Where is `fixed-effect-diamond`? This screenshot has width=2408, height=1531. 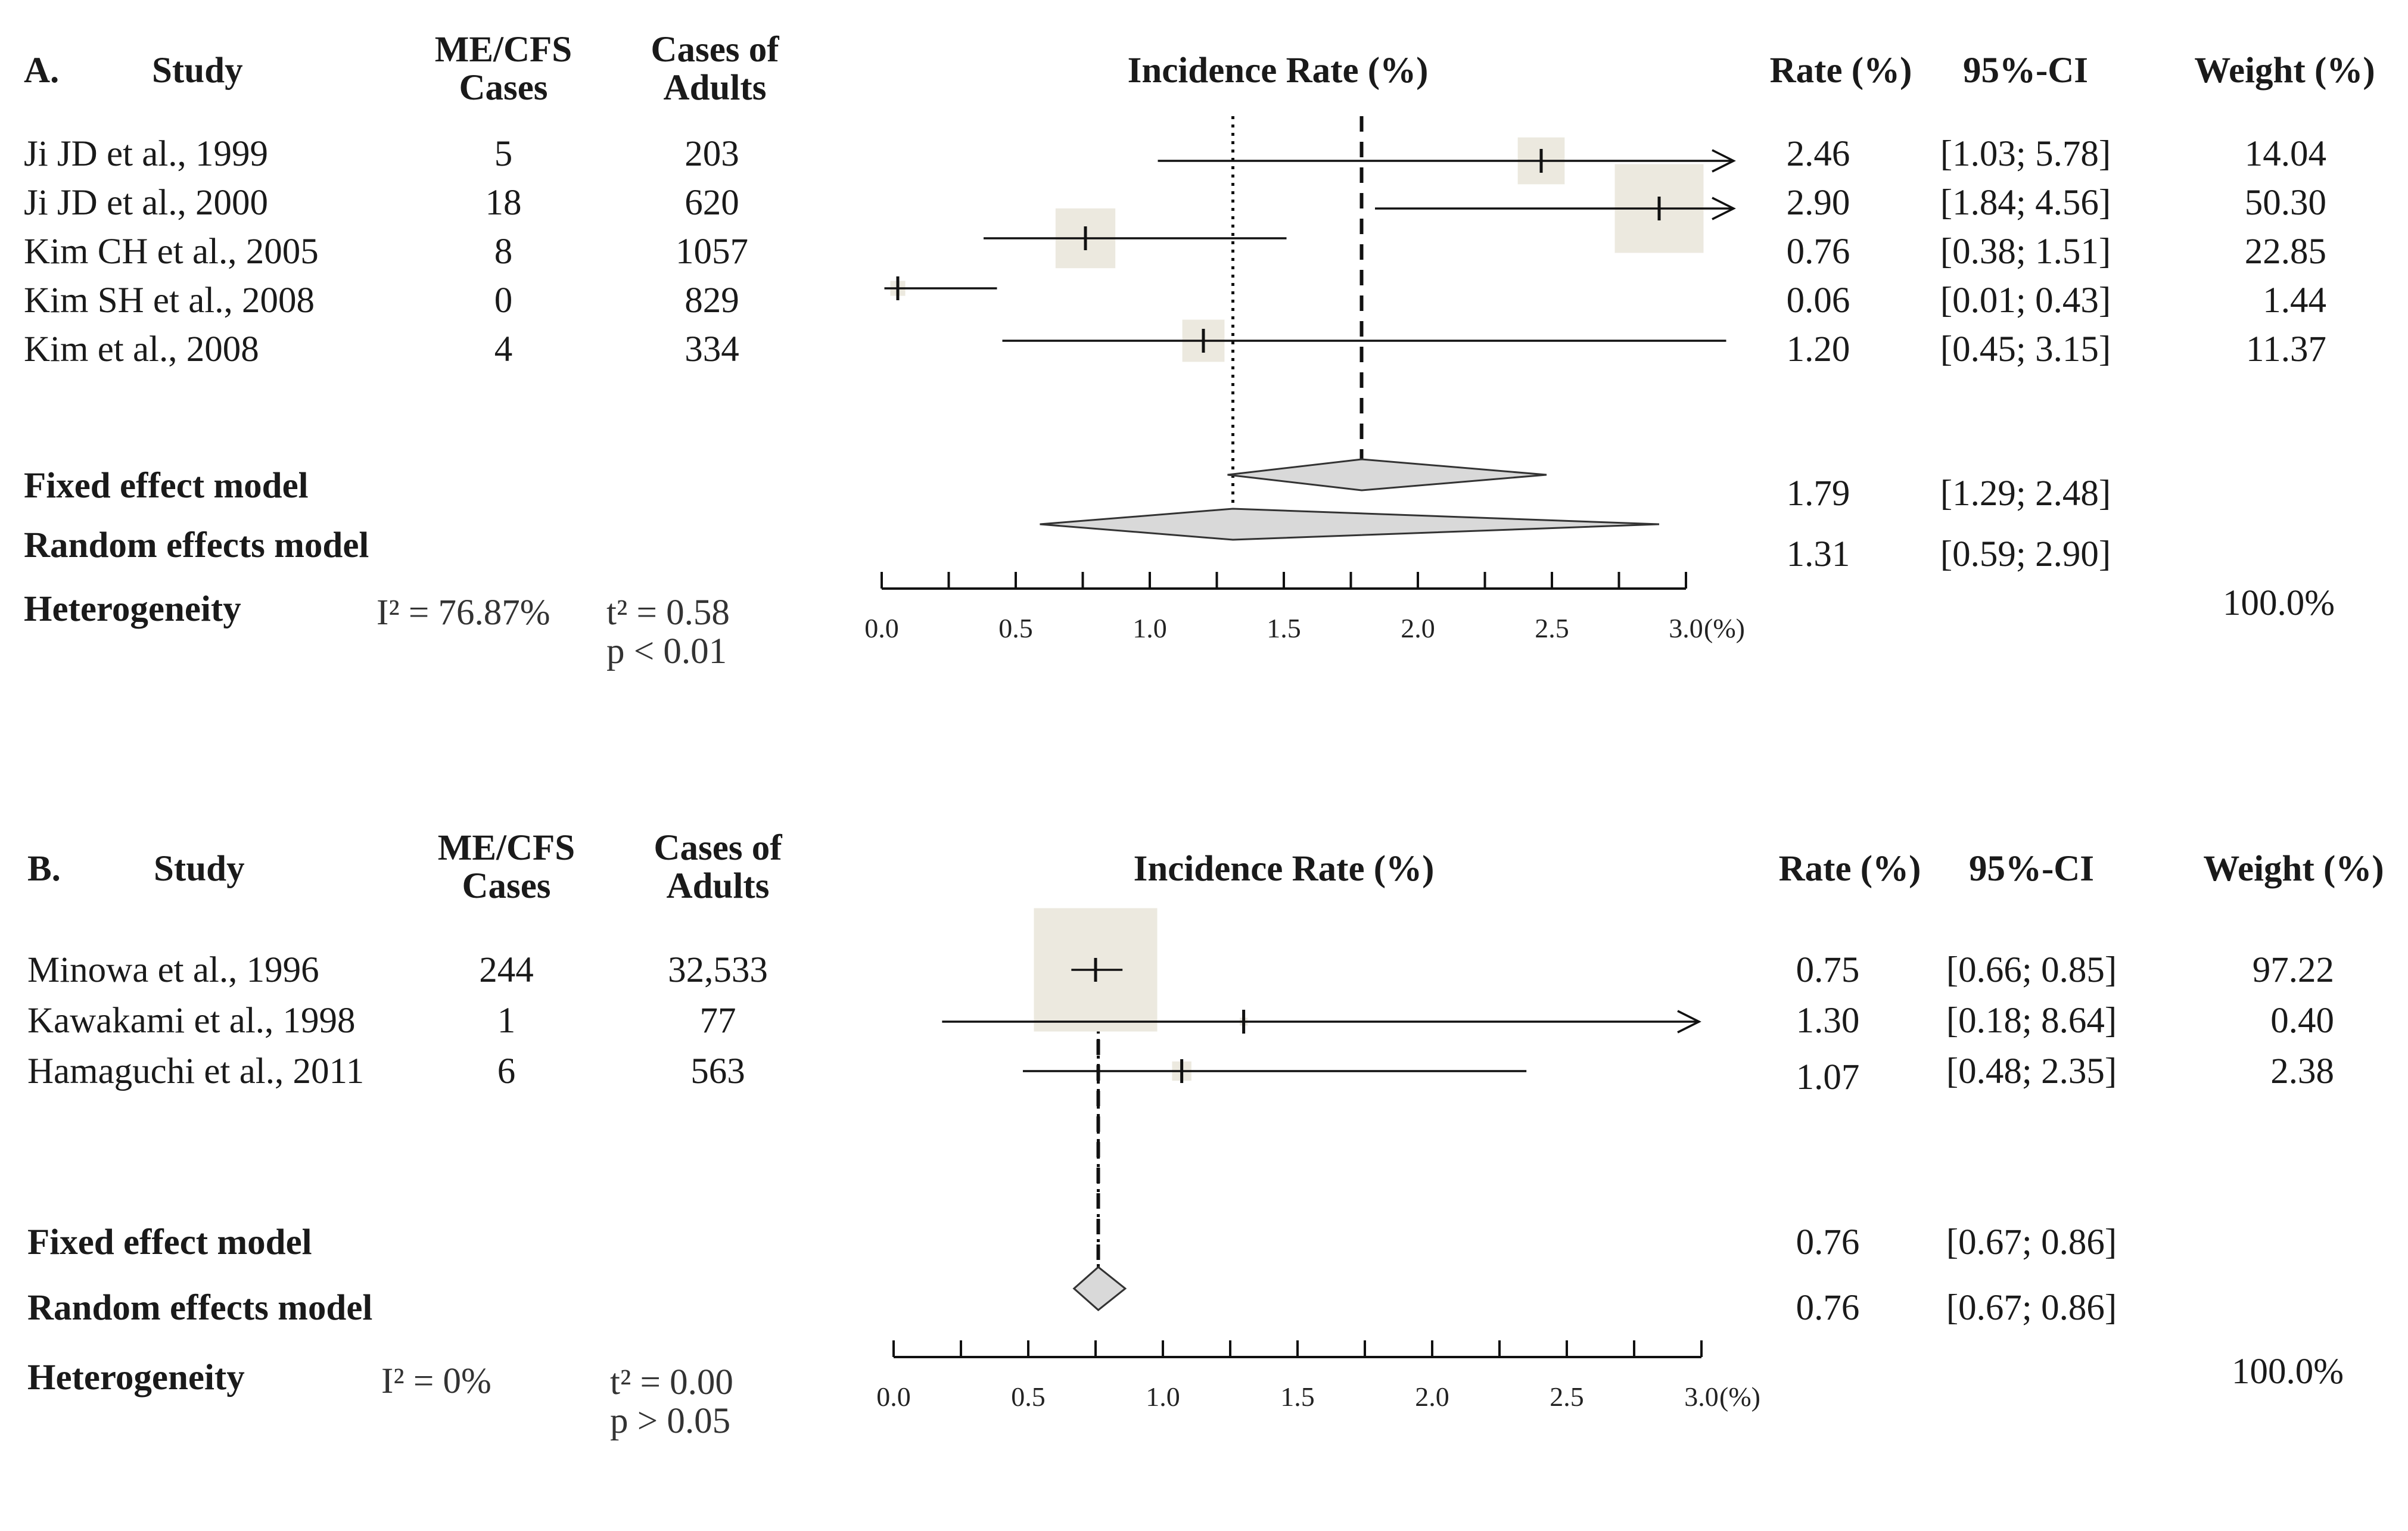 fixed-effect-diamond is located at coordinates (1387, 474).